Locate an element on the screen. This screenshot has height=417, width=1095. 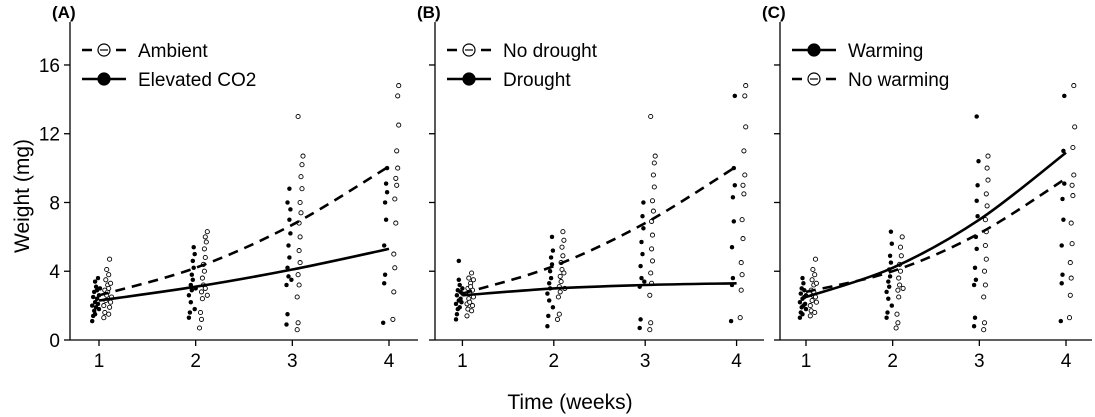
x-tick-label: 1 is located at coordinates (99, 361).